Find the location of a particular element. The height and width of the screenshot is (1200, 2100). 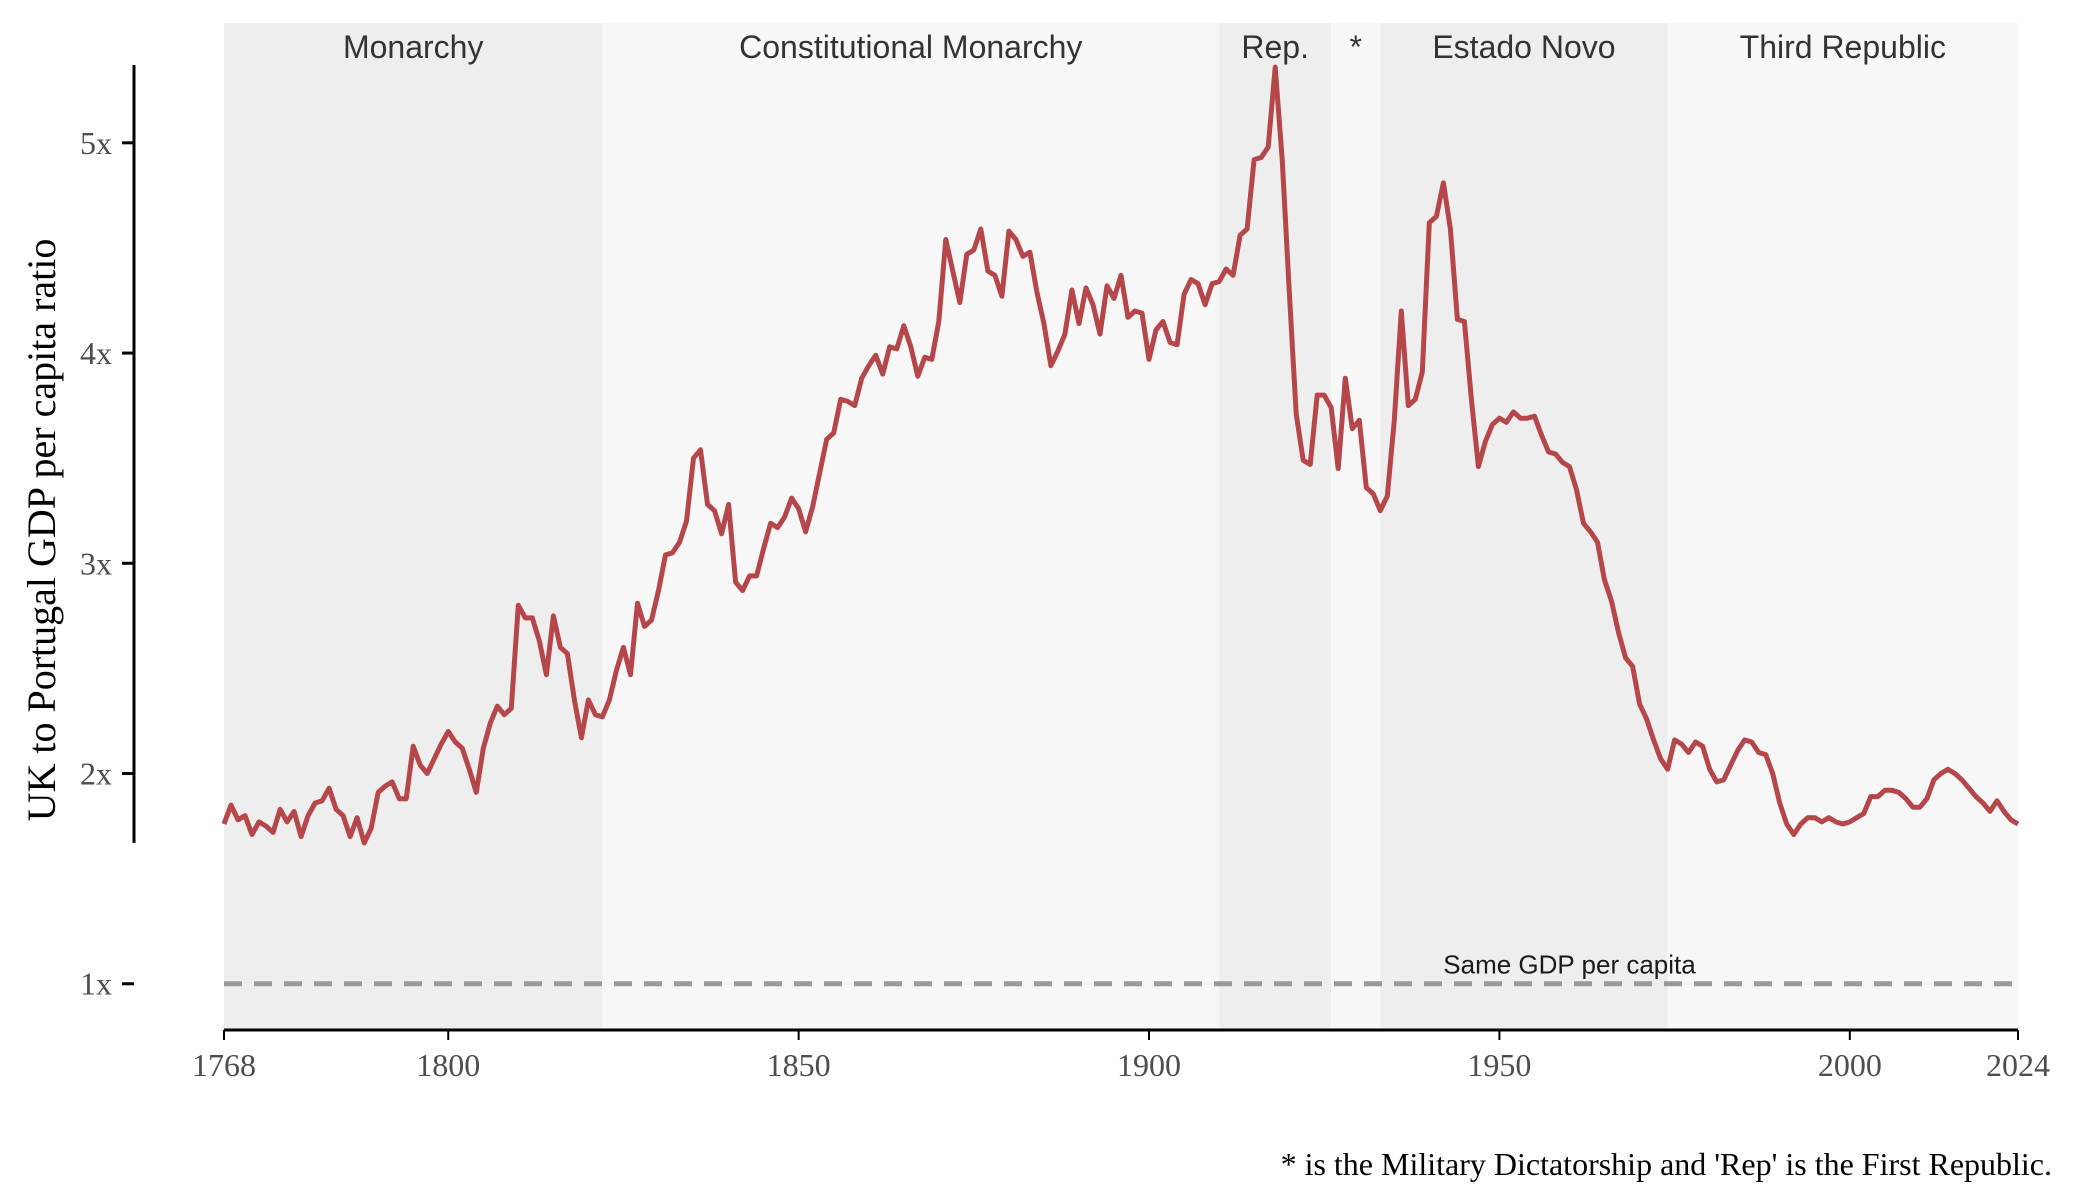

y-tick-label-1: 1x is located at coordinates (96, 984).